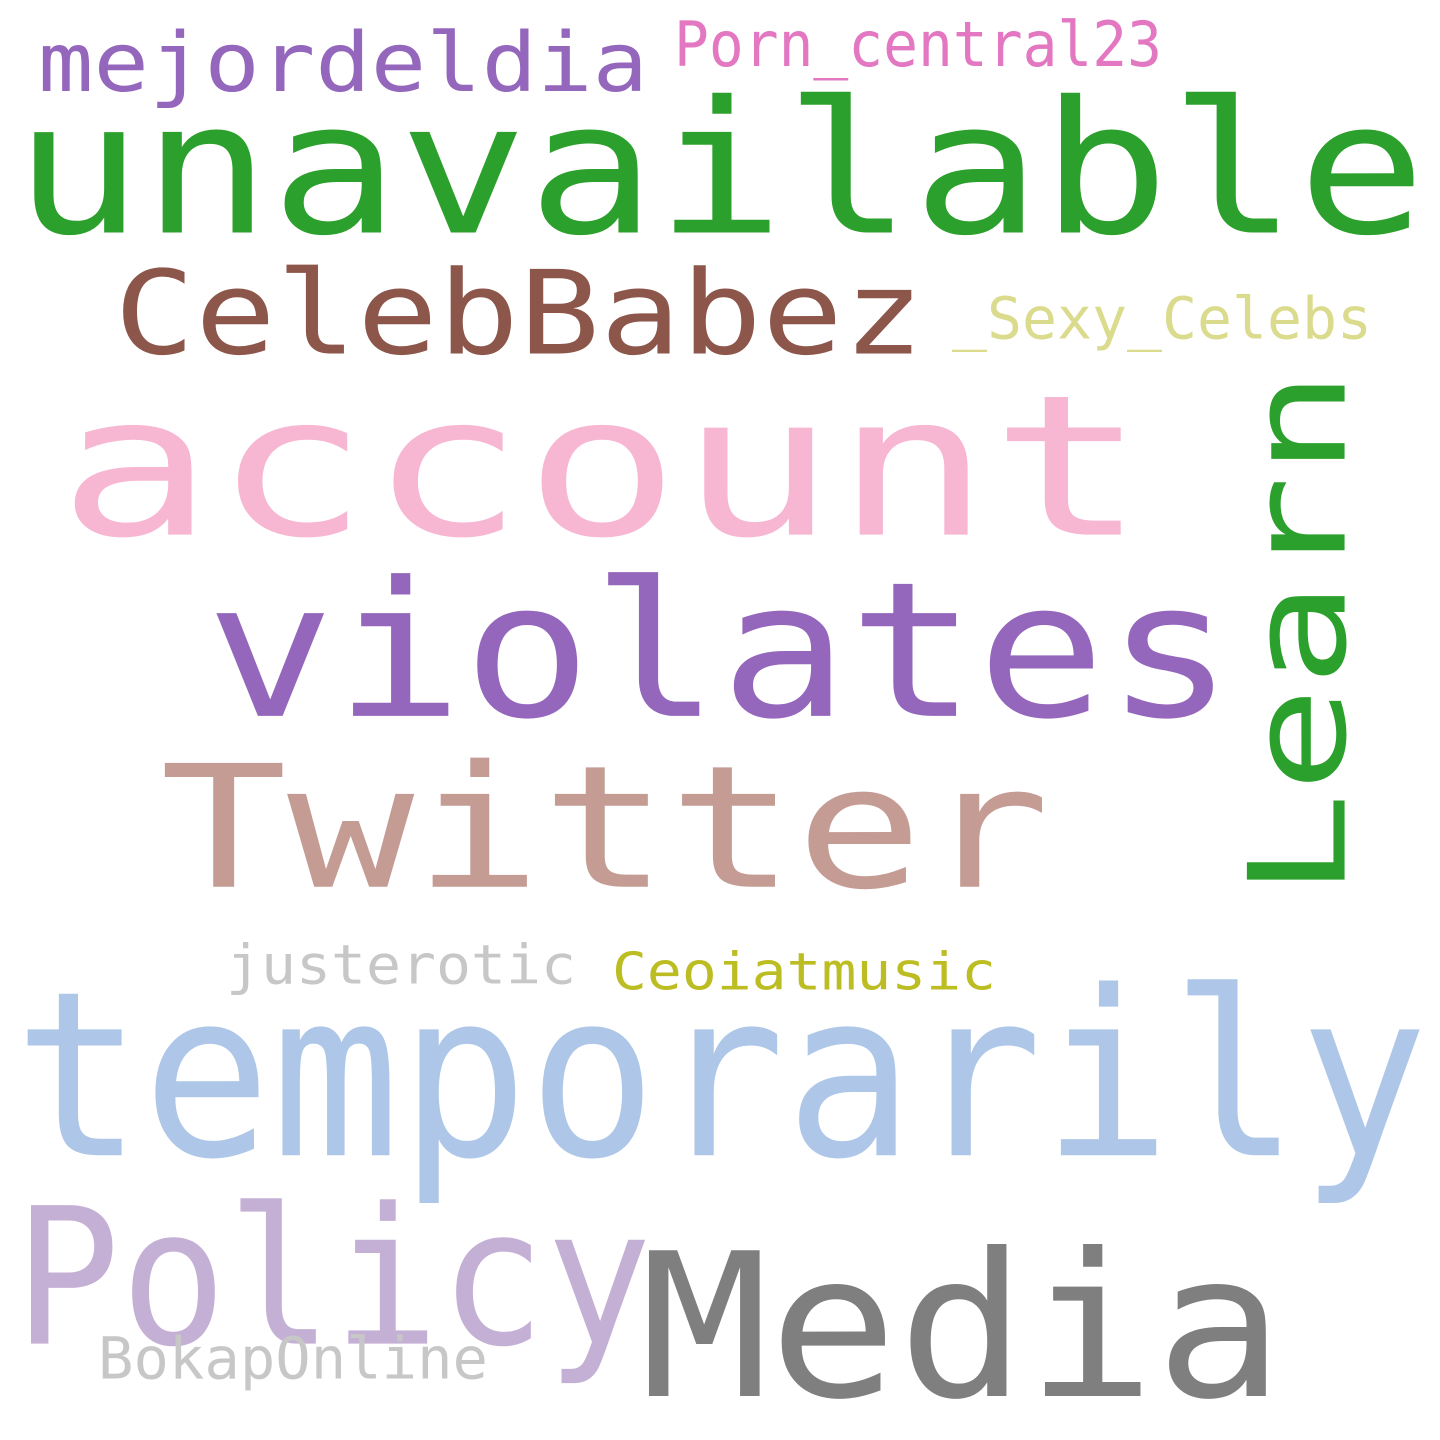 Image resolution: width=1440 pixels, height=1440 pixels. Describe the element at coordinates (343, 62) in the screenshot. I see `word-mejordeldia: mejordeldia` at that location.